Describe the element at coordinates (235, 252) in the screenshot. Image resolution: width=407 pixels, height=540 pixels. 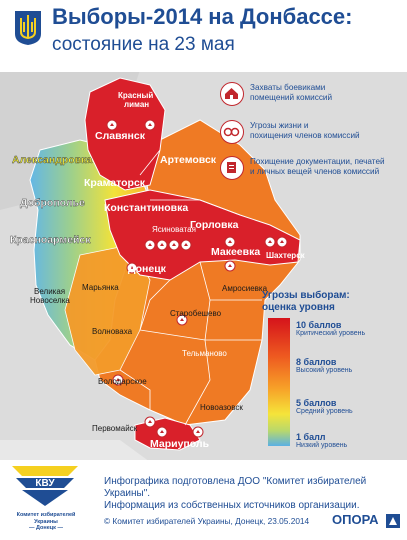
I see `city-label-makeevka: Макеевка` at that location.